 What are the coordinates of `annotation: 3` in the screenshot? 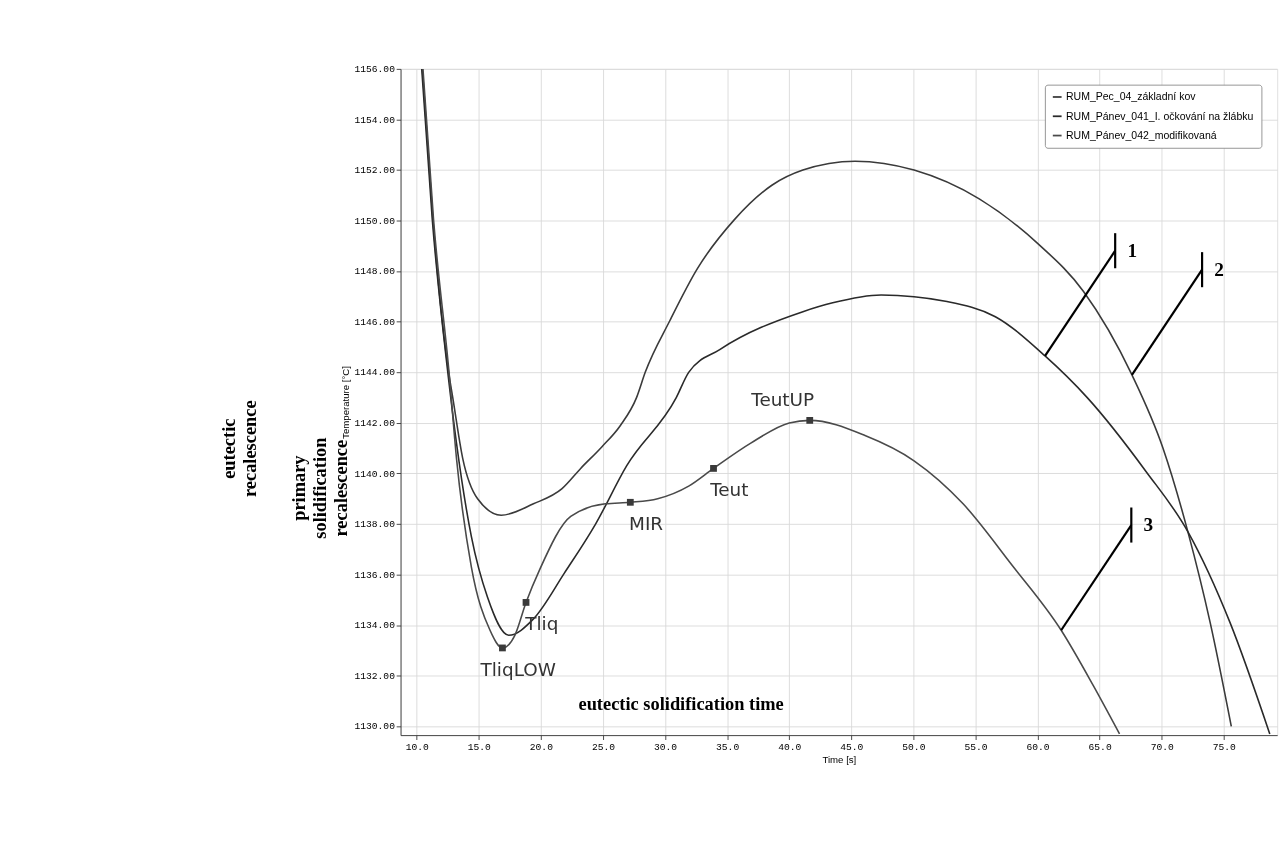 It's located at (1148, 525).